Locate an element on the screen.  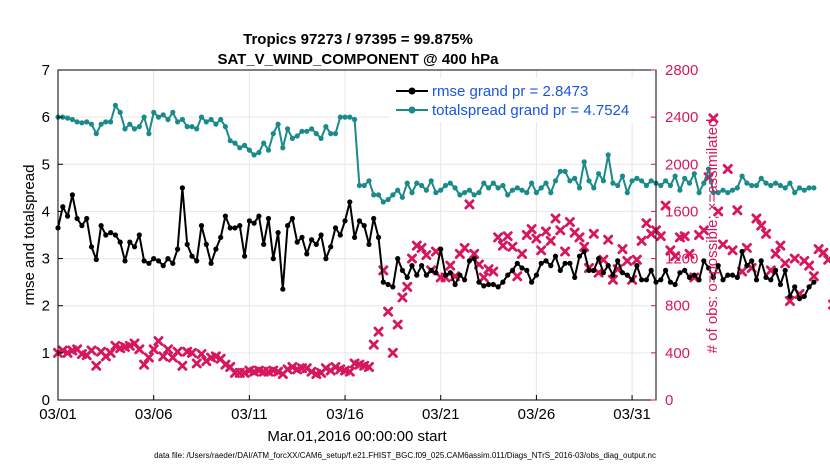
y2-tick-label: 800 is located at coordinates (677, 306).